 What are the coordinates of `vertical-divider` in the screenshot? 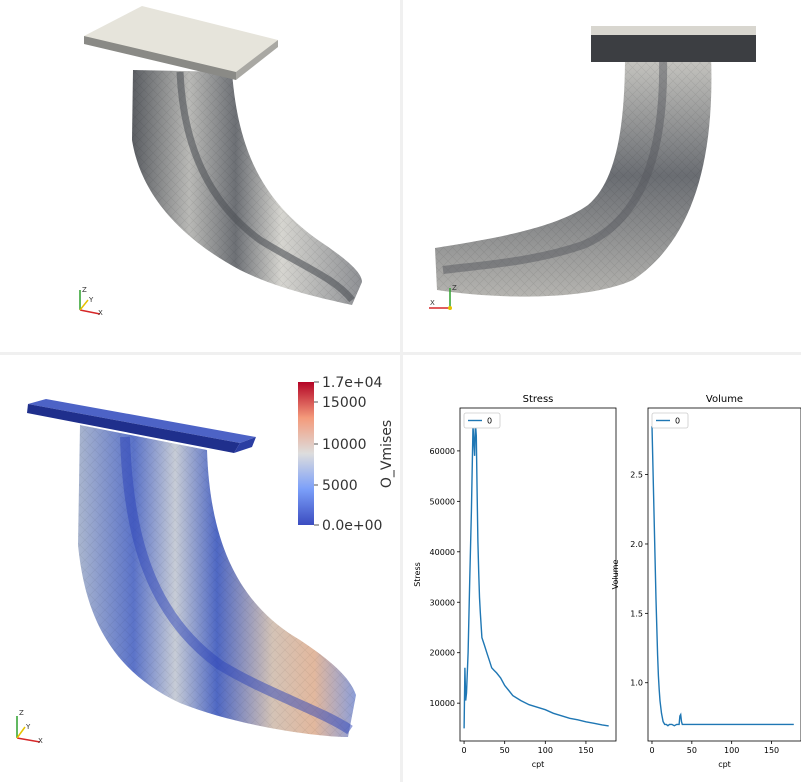 It's located at (401, 391).